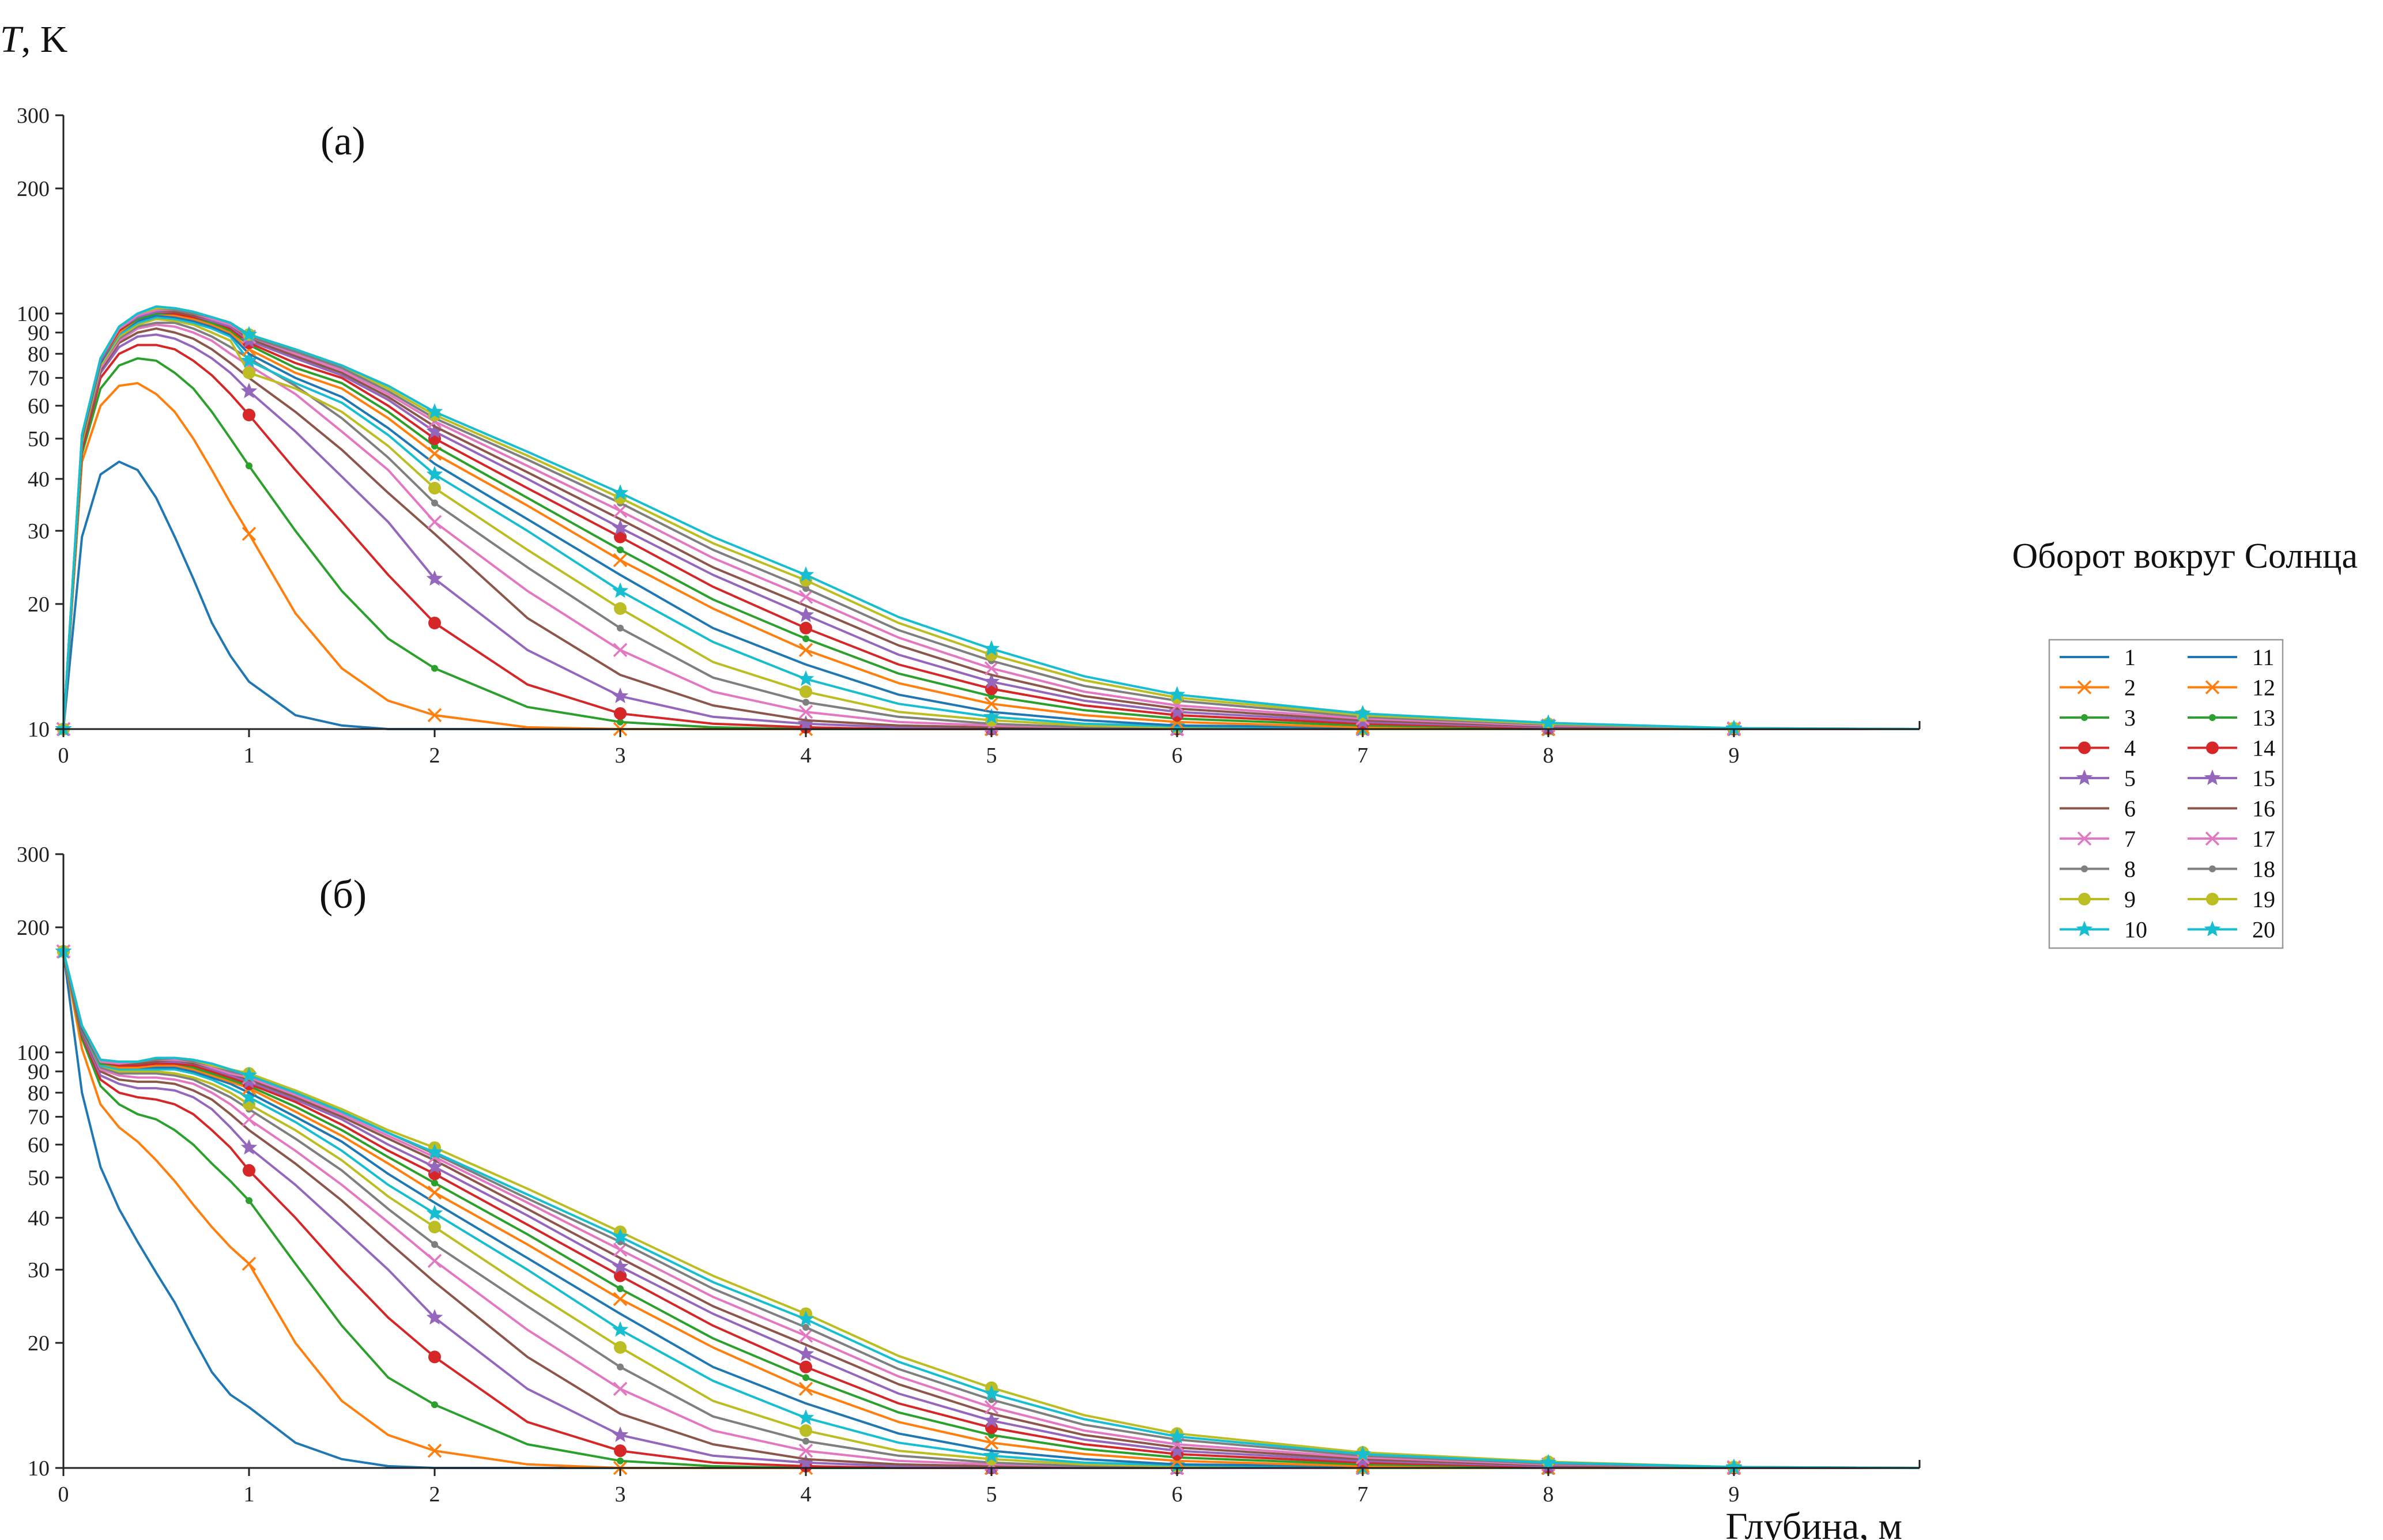  I want to click on legend-label: 7, so click(2130, 839).